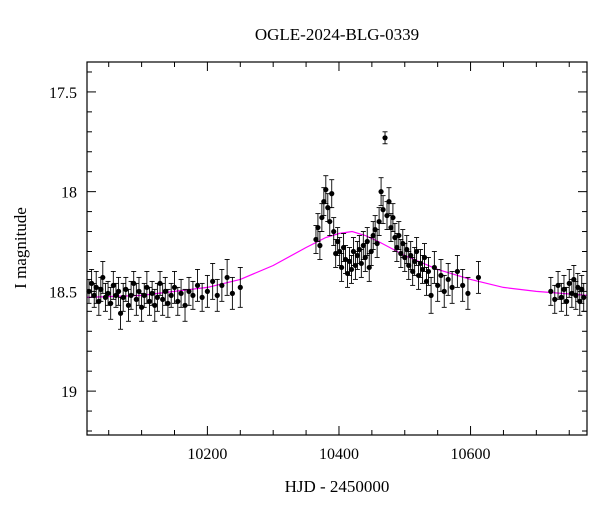 The height and width of the screenshot is (512, 600). What do you see at coordinates (69, 193) in the screenshot?
I see `y-tick-label: 18` at bounding box center [69, 193].